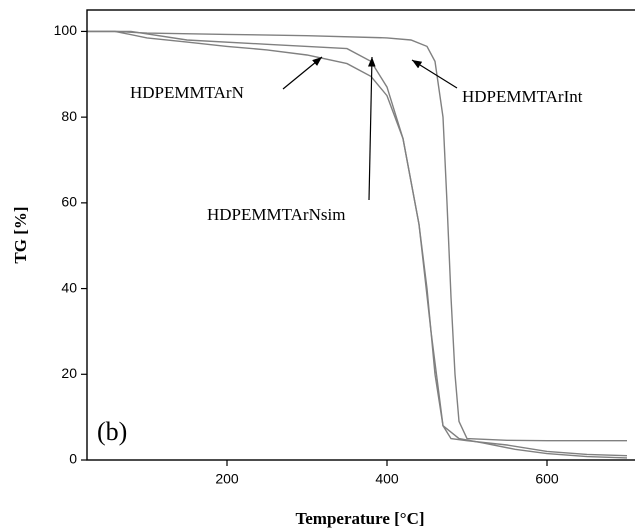 This screenshot has width=635, height=532. Describe the element at coordinates (69, 202) in the screenshot. I see `y-tick-label: 60` at that location.